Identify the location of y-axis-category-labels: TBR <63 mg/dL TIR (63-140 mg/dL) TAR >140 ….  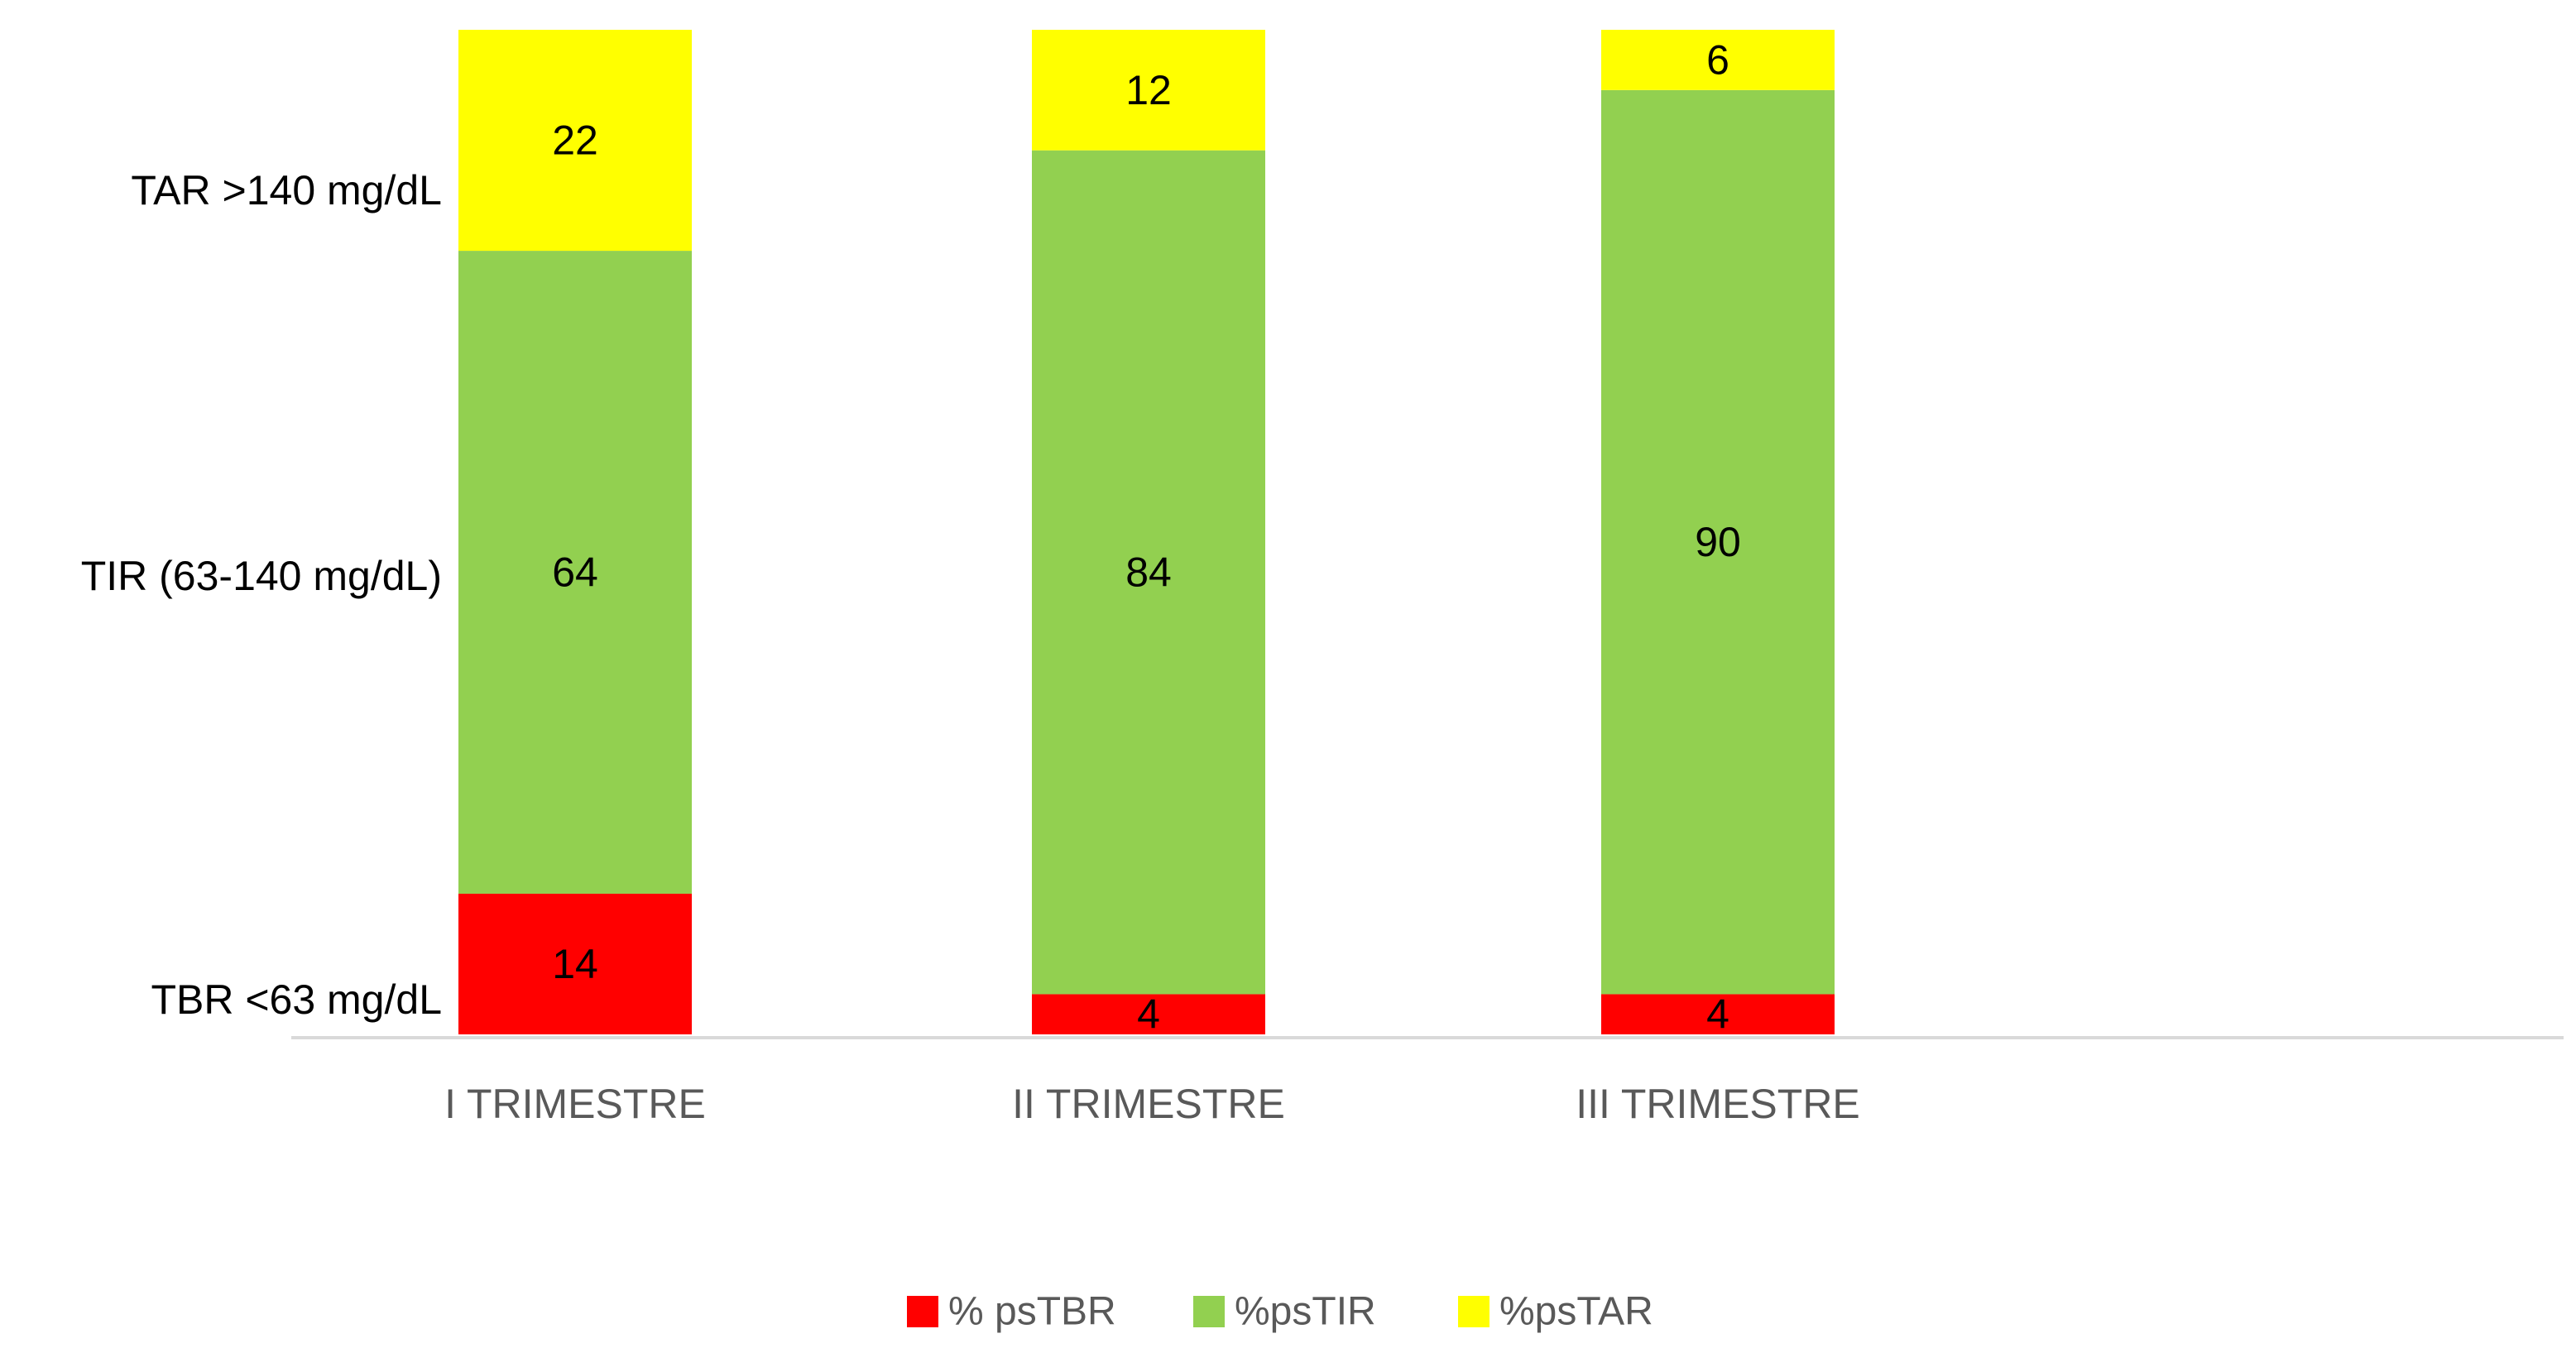
(262, 595).